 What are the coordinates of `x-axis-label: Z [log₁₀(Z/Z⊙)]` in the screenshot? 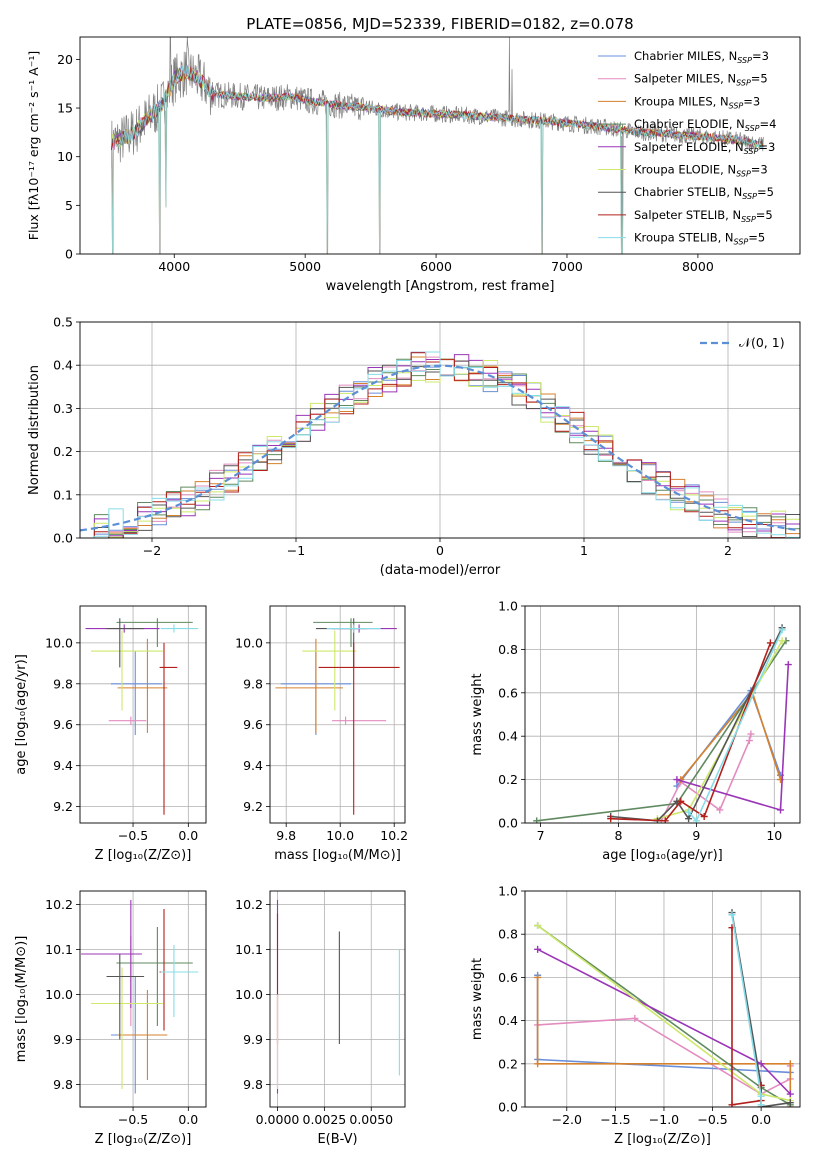 It's located at (143, 855).